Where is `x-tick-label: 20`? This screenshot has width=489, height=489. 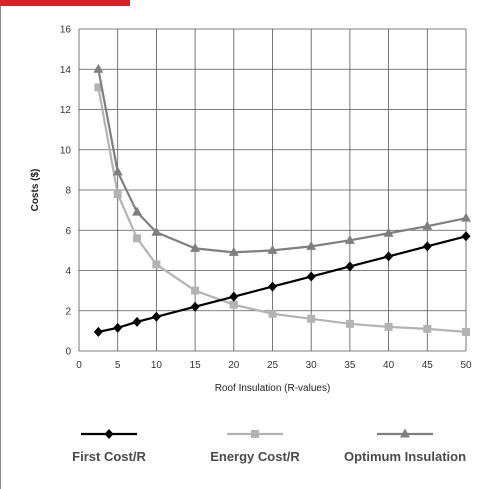 x-tick-label: 20 is located at coordinates (234, 365).